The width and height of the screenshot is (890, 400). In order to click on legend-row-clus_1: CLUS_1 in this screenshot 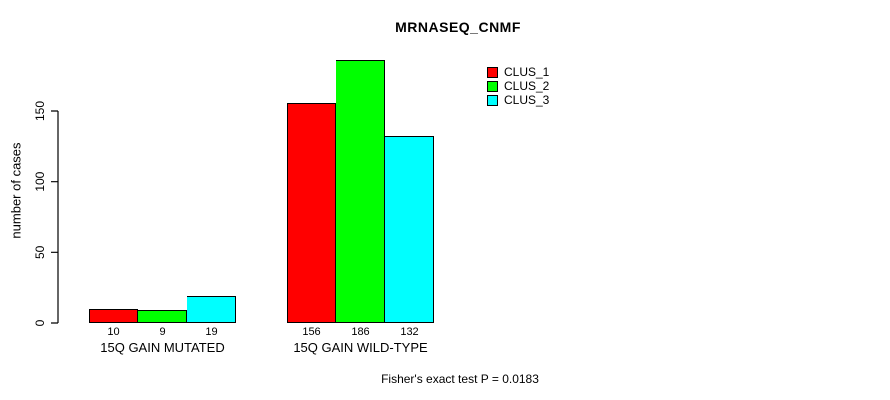, I will do `click(518, 72)`.